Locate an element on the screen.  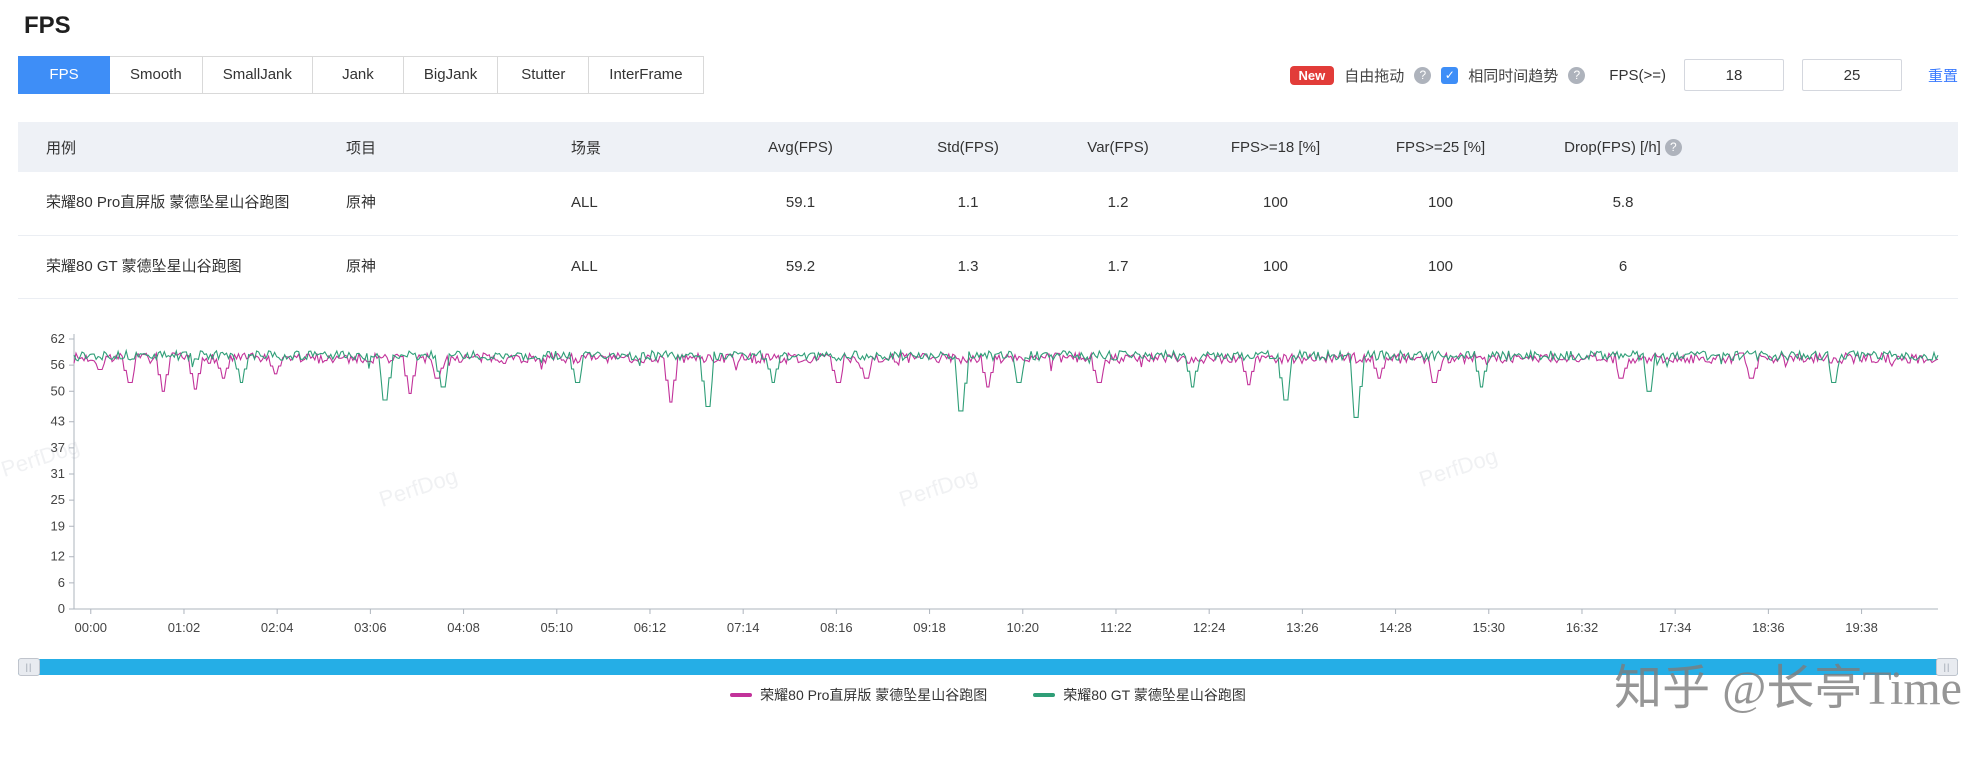
same-time-trend-label: 相同时间趋势 is located at coordinates (1513, 76).